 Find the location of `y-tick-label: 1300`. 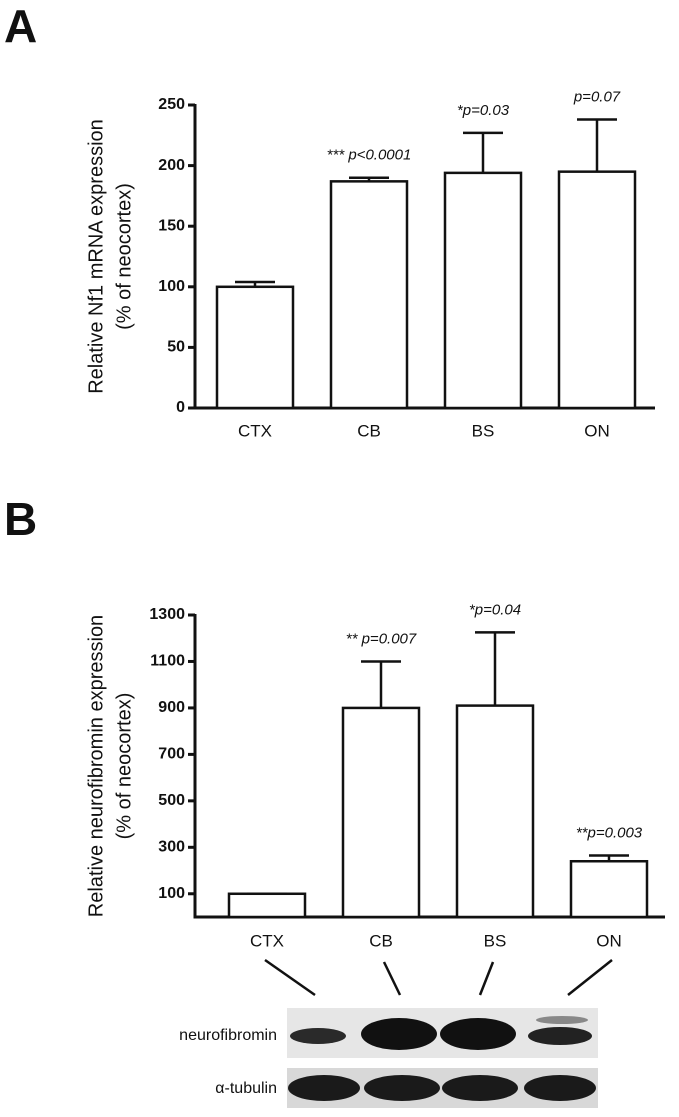

y-tick-label: 1300 is located at coordinates (167, 614).